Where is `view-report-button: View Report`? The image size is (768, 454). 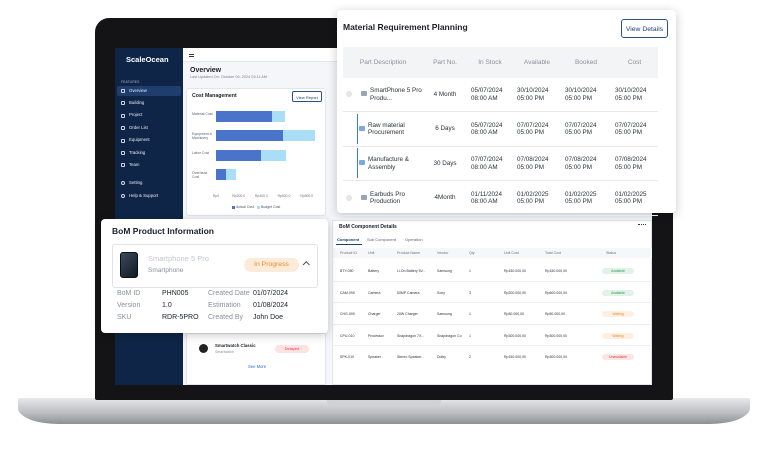 view-report-button: View Report is located at coordinates (307, 96).